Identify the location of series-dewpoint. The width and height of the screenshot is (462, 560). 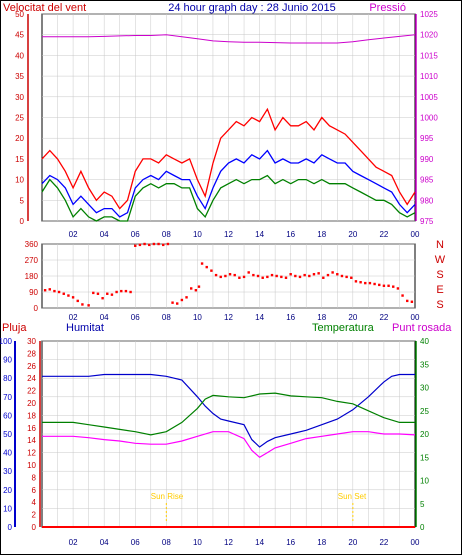
(229, 445).